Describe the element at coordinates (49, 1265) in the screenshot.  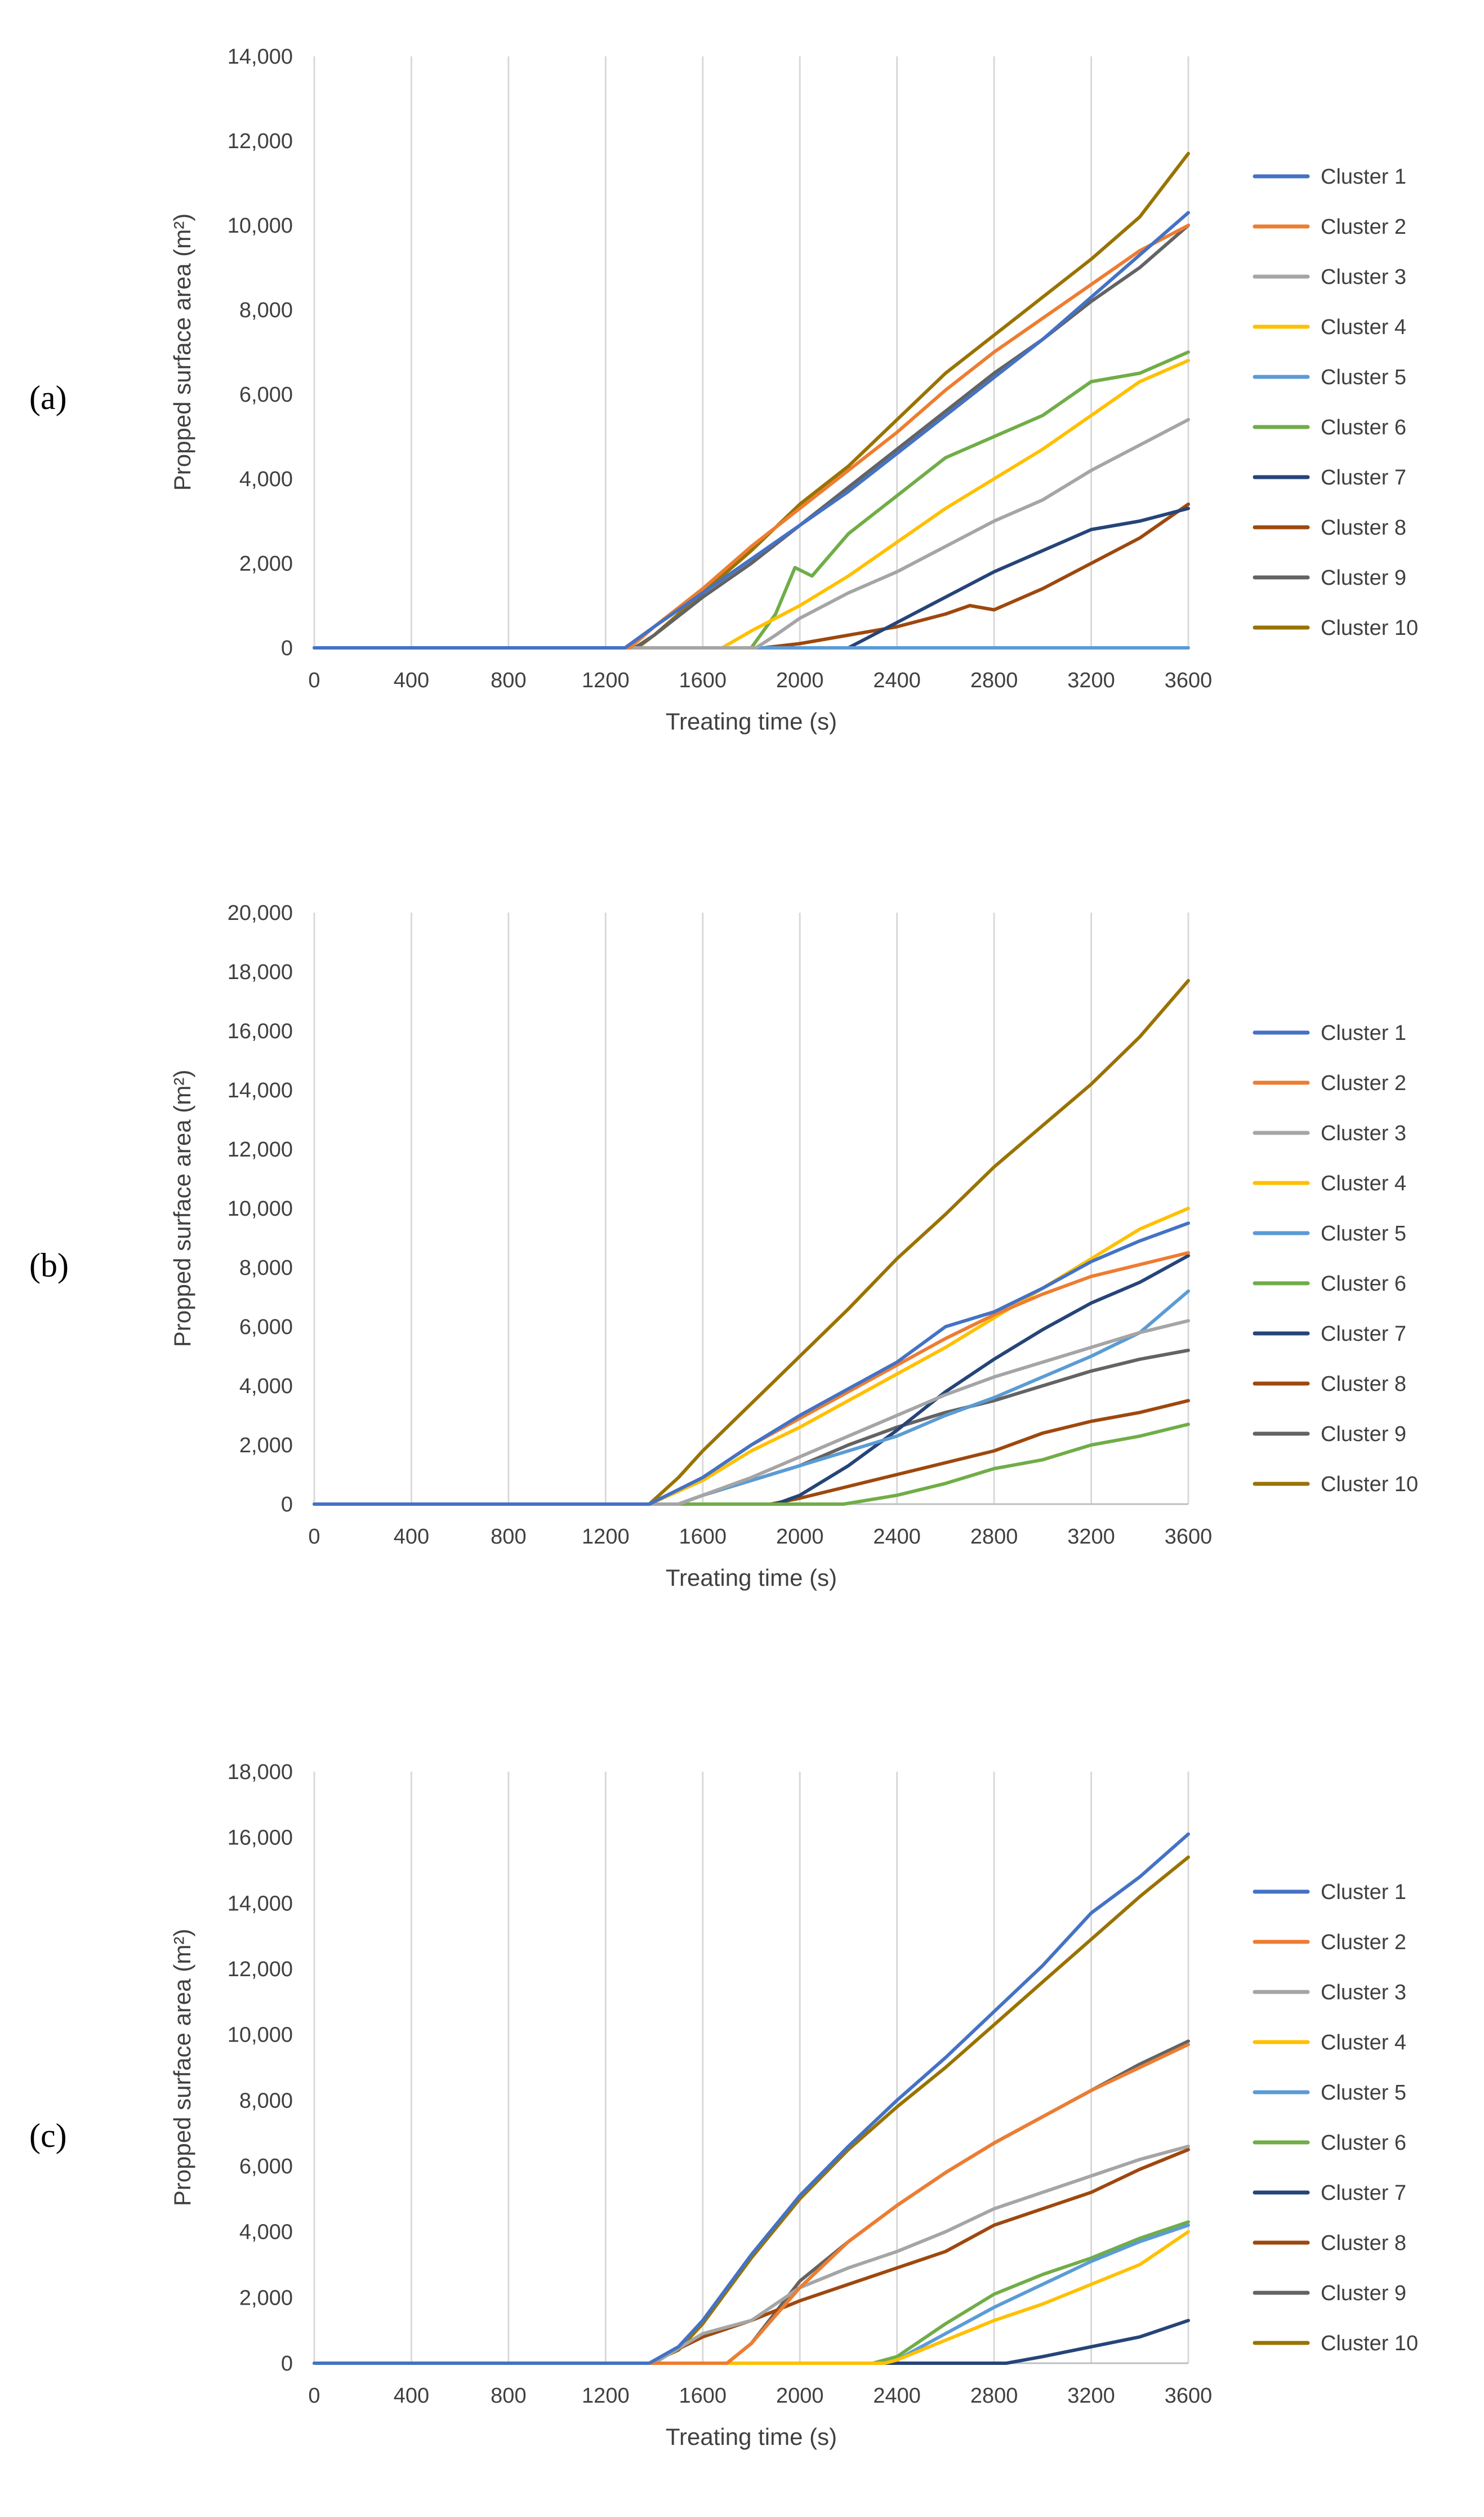
I see `panel-label: (b)` at that location.